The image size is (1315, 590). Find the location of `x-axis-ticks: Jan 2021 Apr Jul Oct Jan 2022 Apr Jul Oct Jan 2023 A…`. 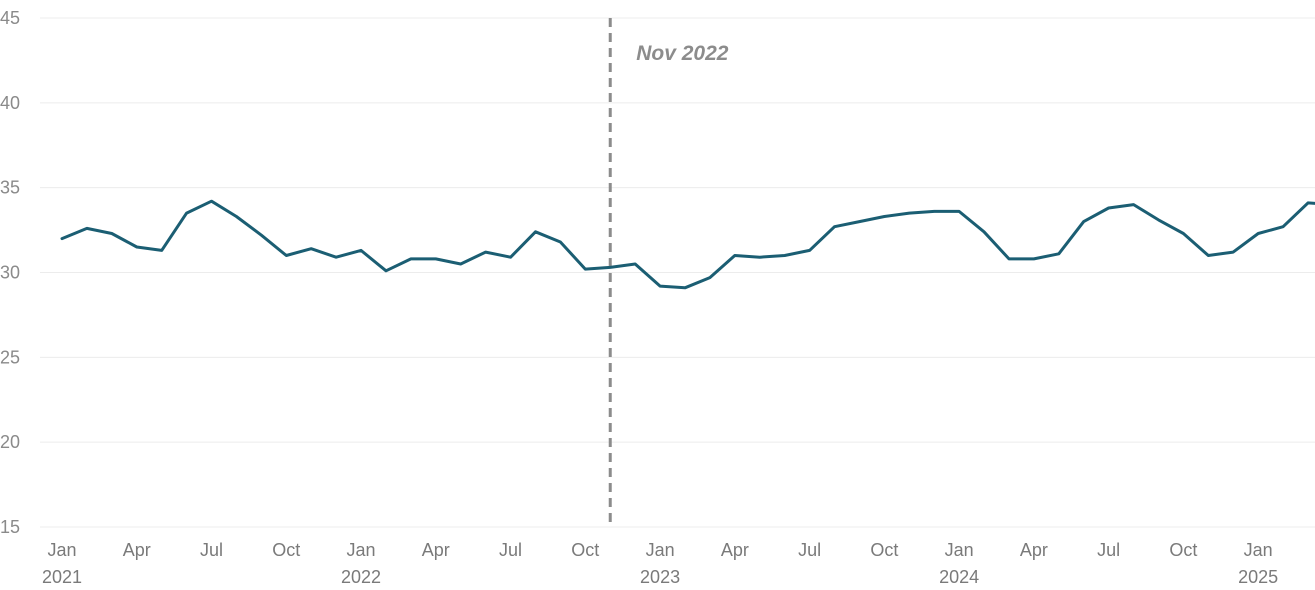

x-axis-ticks: Jan 2021 Apr Jul Oct Jan 2022 Apr Jul Oct Jan 2023 A… is located at coordinates (660, 563).